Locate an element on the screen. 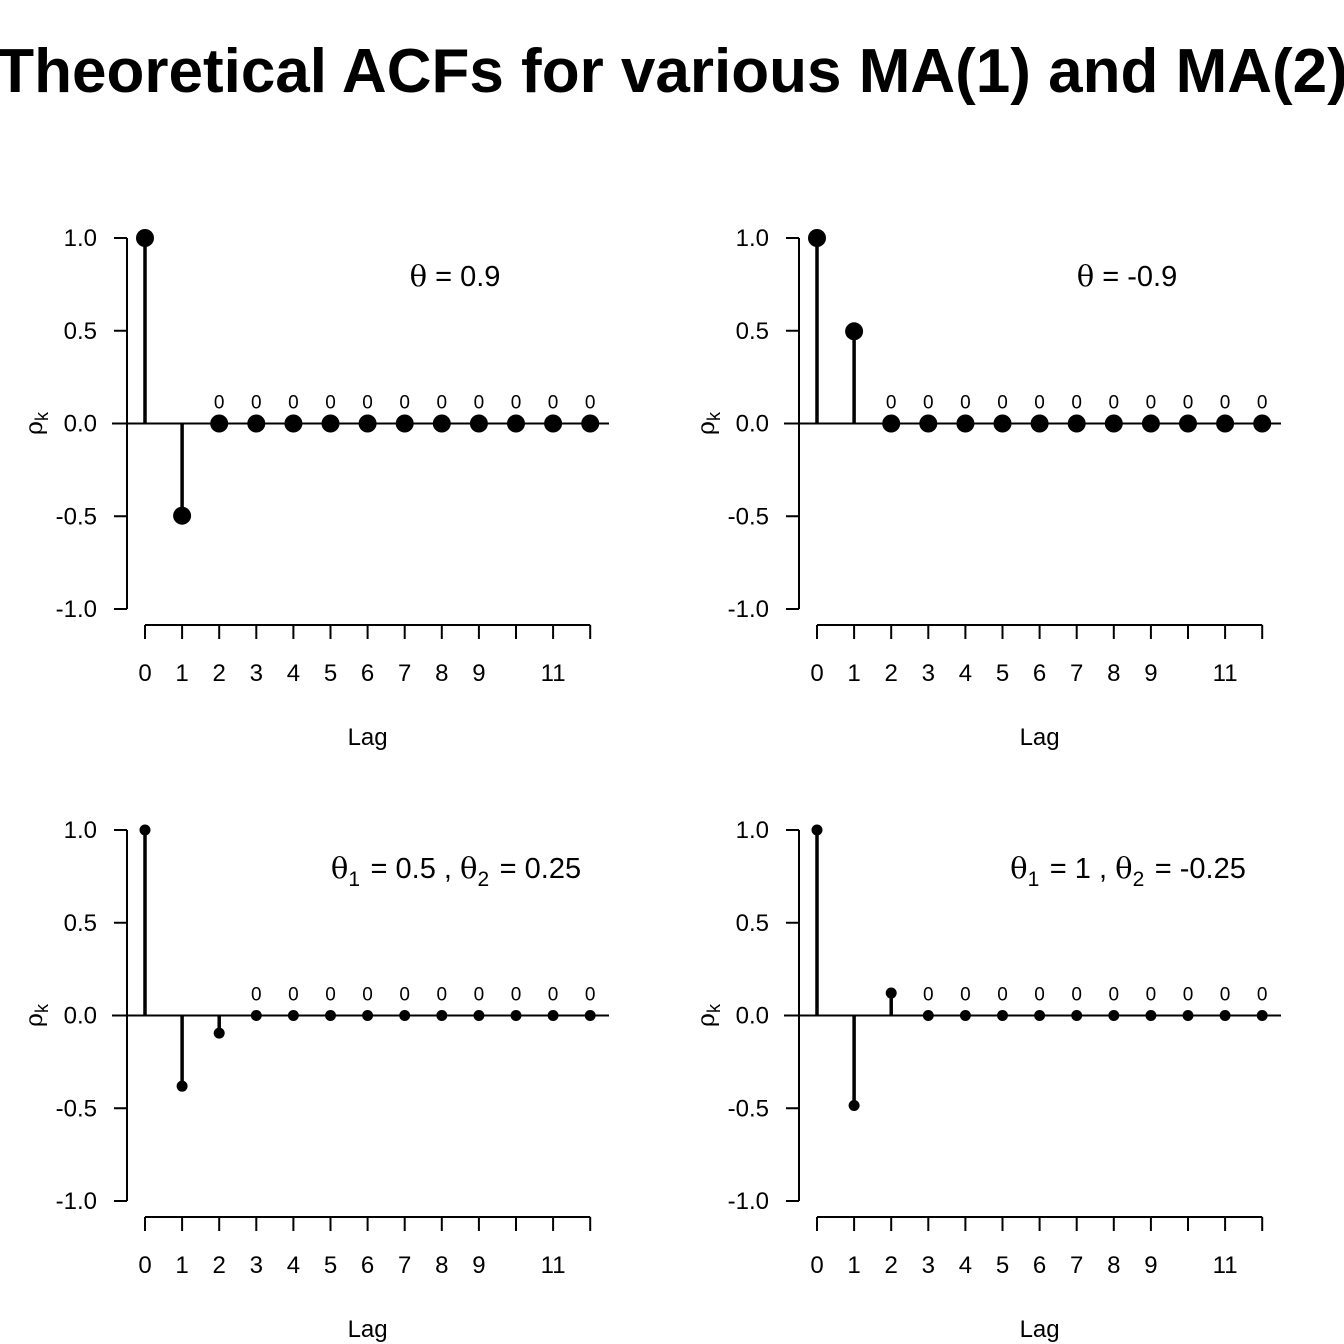 Image resolution: width=1344 pixels, height=1344 pixels. x-tick-label: 8 is located at coordinates (1113, 1265).